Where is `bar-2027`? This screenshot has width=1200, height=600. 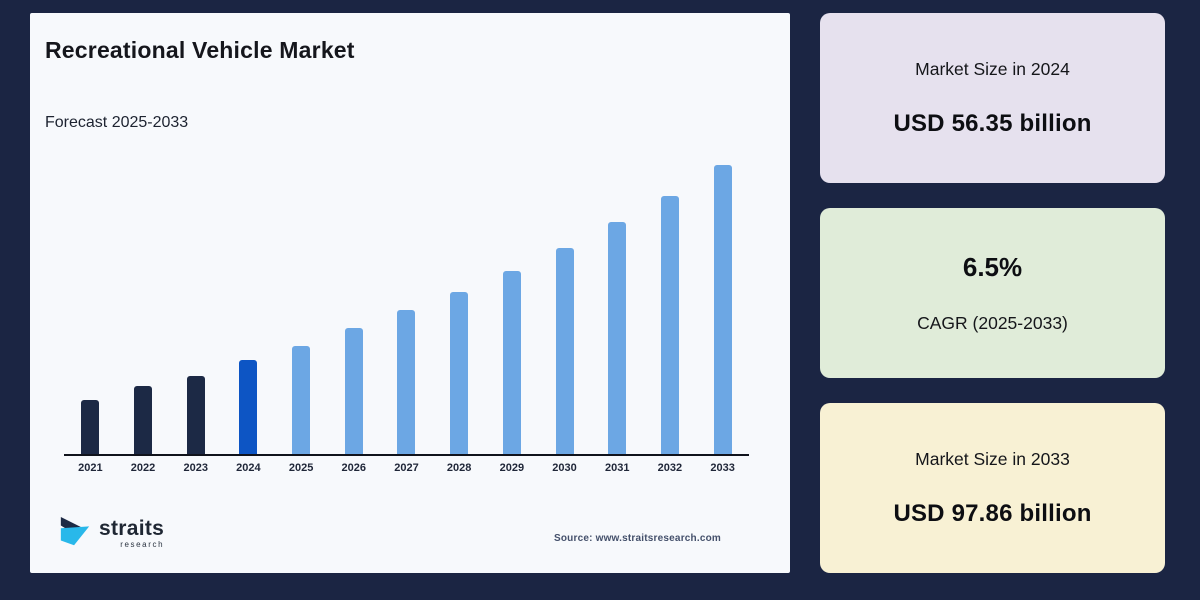 bar-2027 is located at coordinates (406, 382).